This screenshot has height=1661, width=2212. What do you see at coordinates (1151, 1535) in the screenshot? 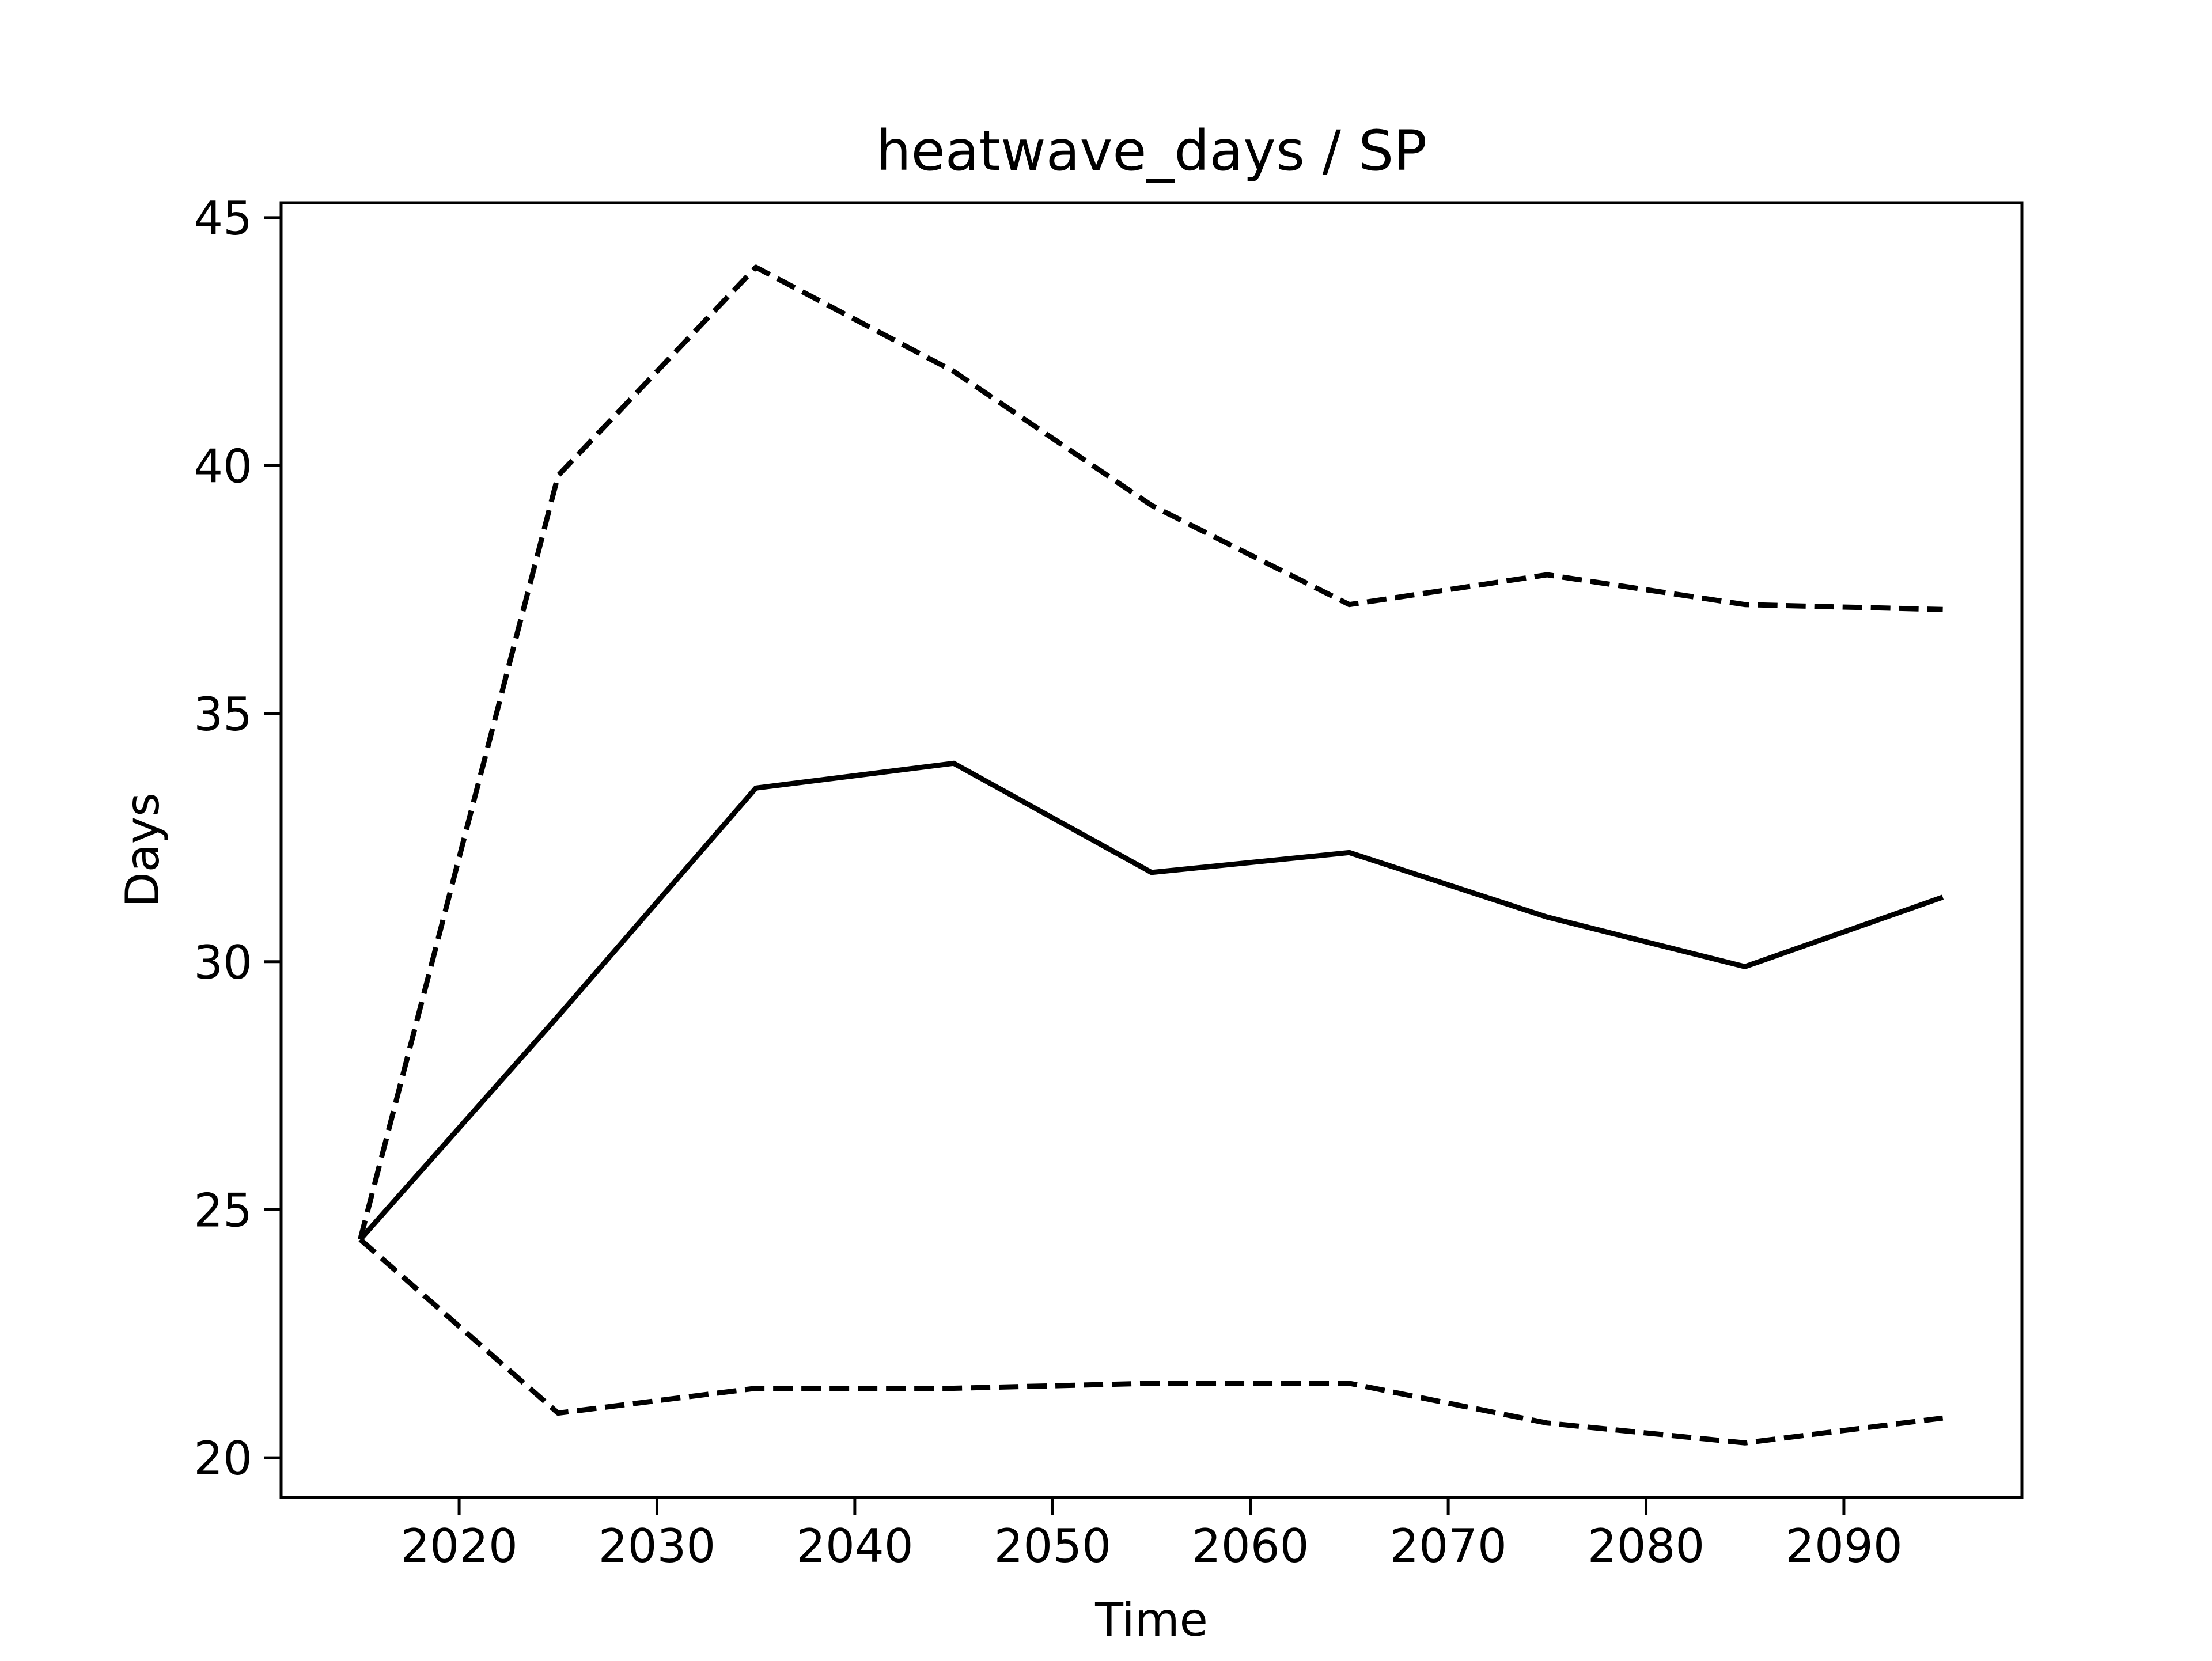
I see `x-axis: 2020 2030 2040 2050 2060 2070 2080 2090` at bounding box center [1151, 1535].